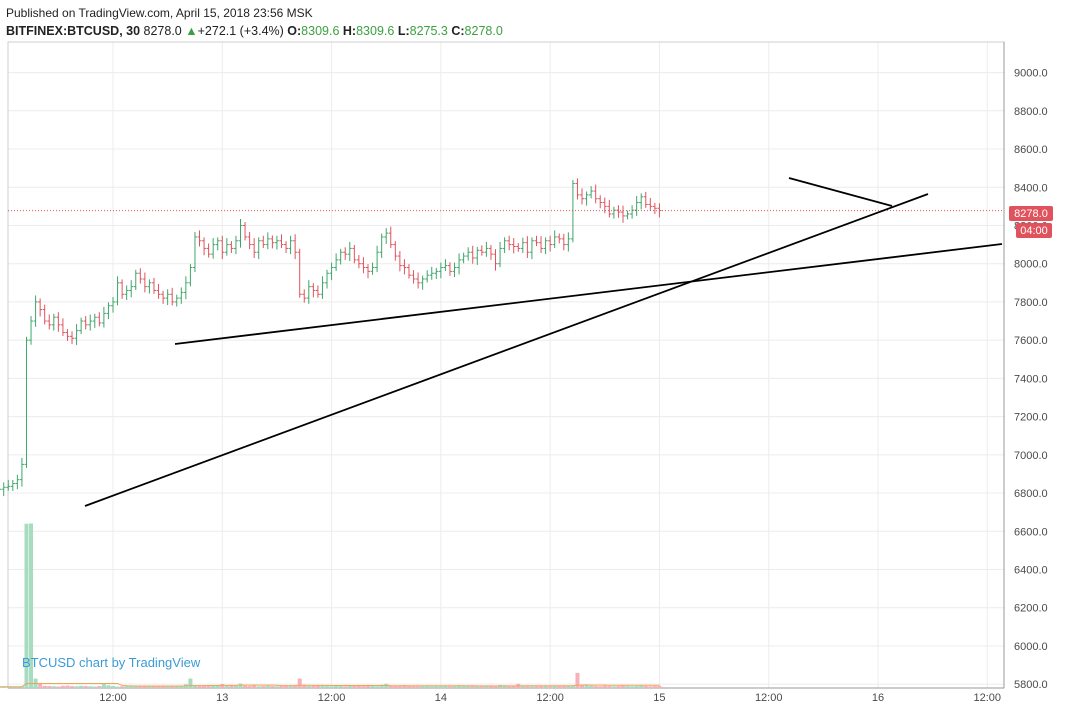 The height and width of the screenshot is (711, 1066). Describe the element at coordinates (588, 294) in the screenshot. I see `rising-trendline-lower` at that location.